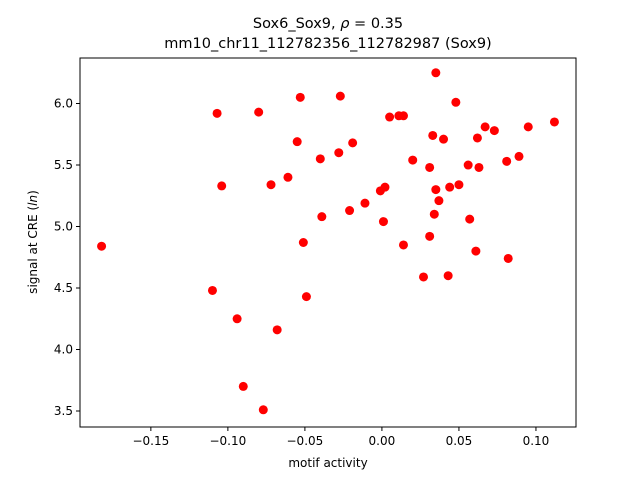 The width and height of the screenshot is (640, 480). I want to click on x-tick-label: −0.10, so click(227, 441).